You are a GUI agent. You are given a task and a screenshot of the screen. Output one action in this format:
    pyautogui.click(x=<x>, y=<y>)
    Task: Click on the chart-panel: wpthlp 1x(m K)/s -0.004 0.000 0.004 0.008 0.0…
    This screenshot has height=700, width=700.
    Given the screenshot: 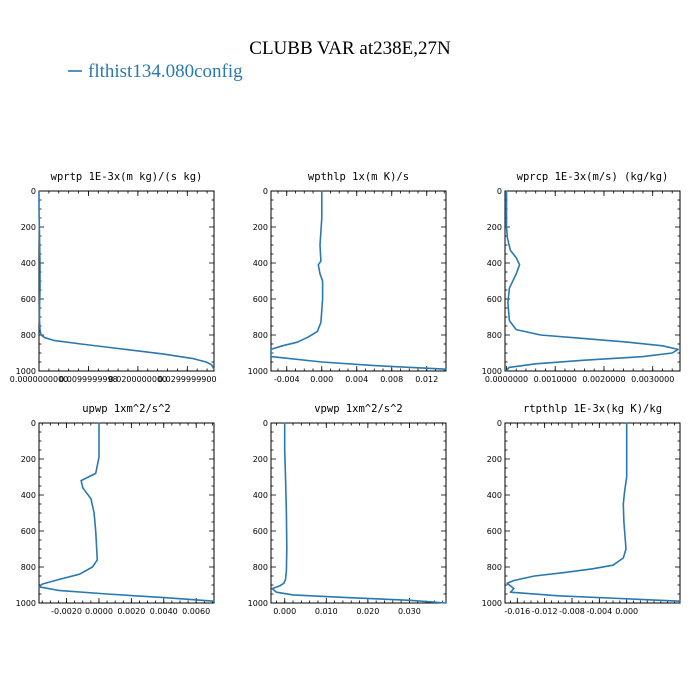 What is the action you would take?
    pyautogui.click(x=347, y=277)
    